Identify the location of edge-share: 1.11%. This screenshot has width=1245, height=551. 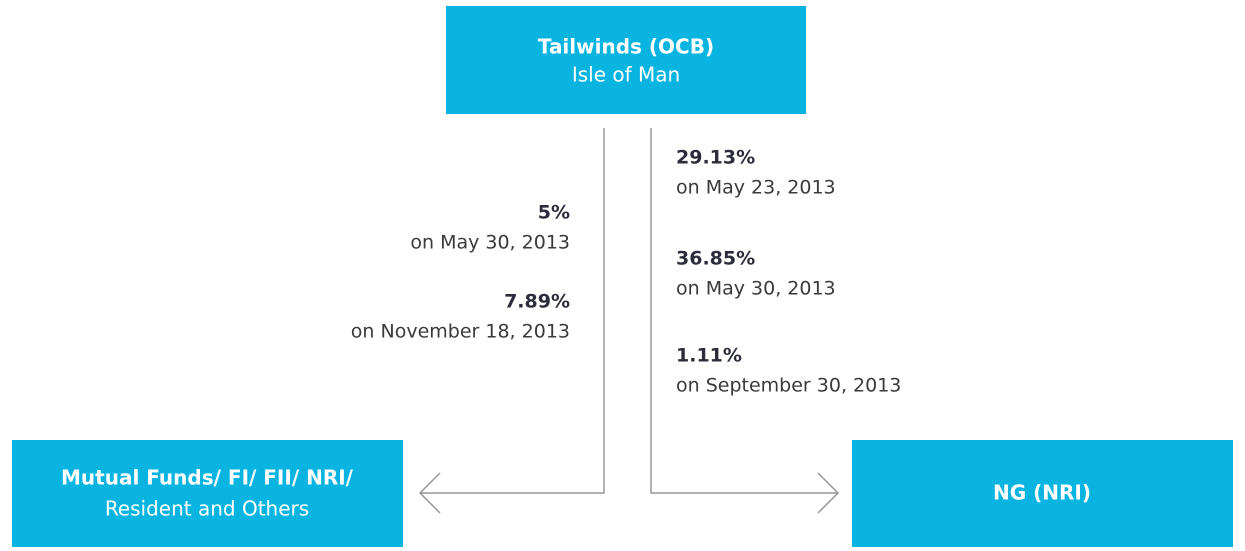
(709, 356).